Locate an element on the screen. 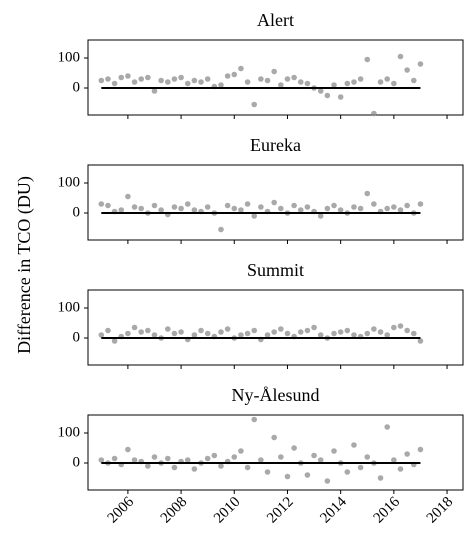 Image resolution: width=468 pixels, height=544 pixels. panel-title: Ny-Ålesund is located at coordinates (276, 395).